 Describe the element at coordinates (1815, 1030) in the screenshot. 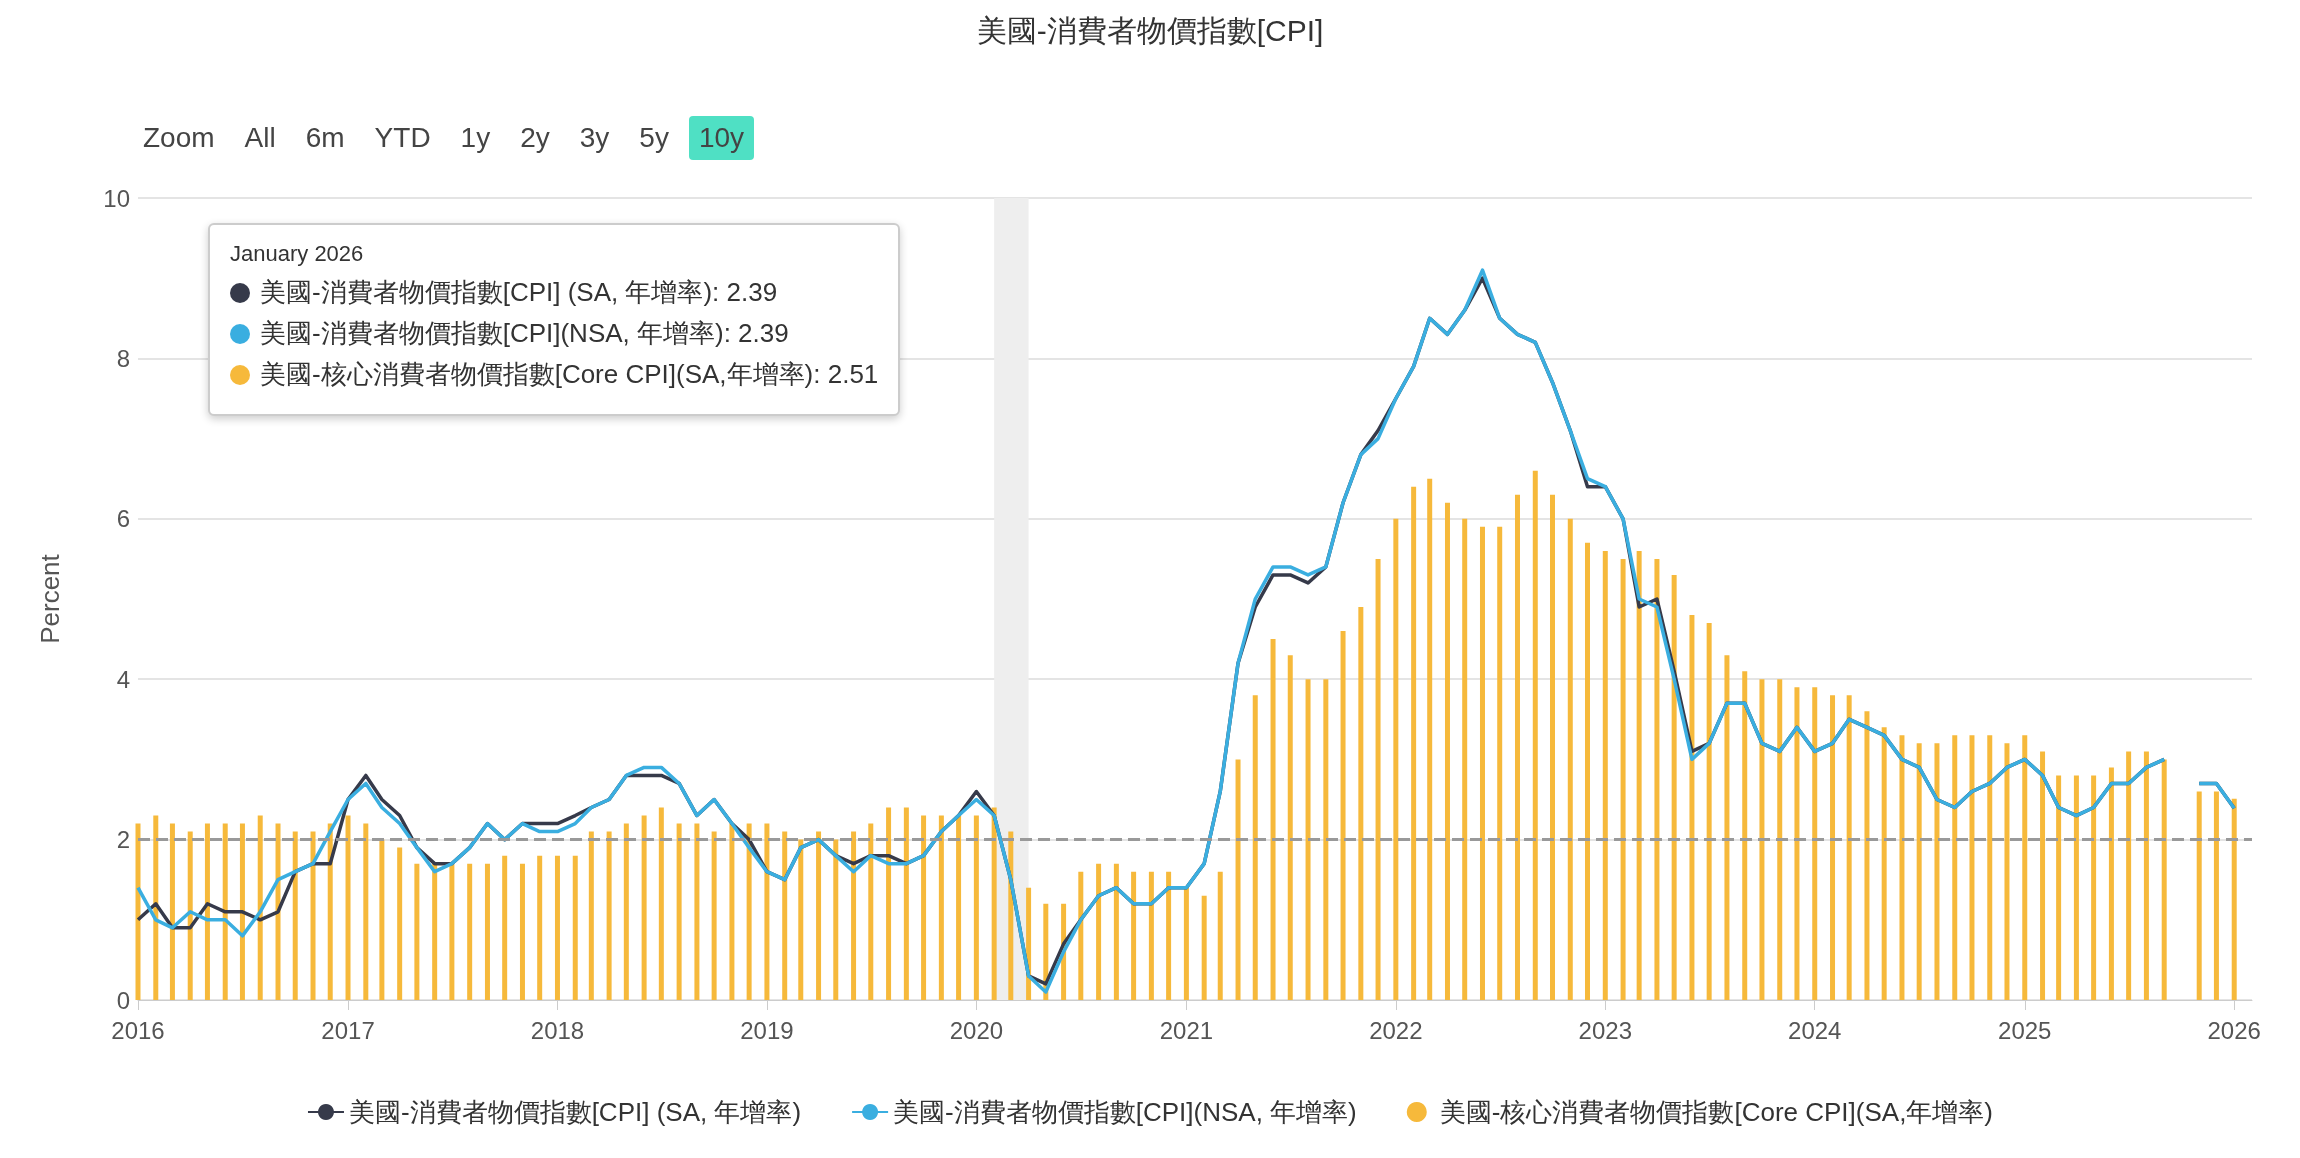

I see `x-tick-label: 2024` at that location.